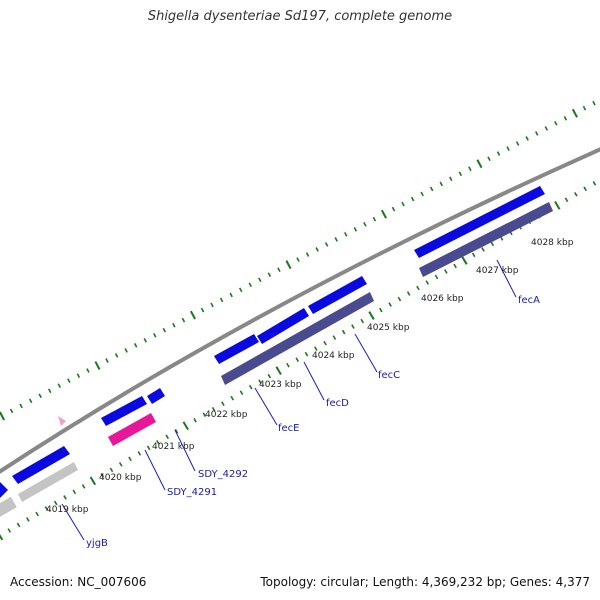  What do you see at coordinates (337, 295) in the screenshot?
I see `gene-arrow-fecC` at bounding box center [337, 295].